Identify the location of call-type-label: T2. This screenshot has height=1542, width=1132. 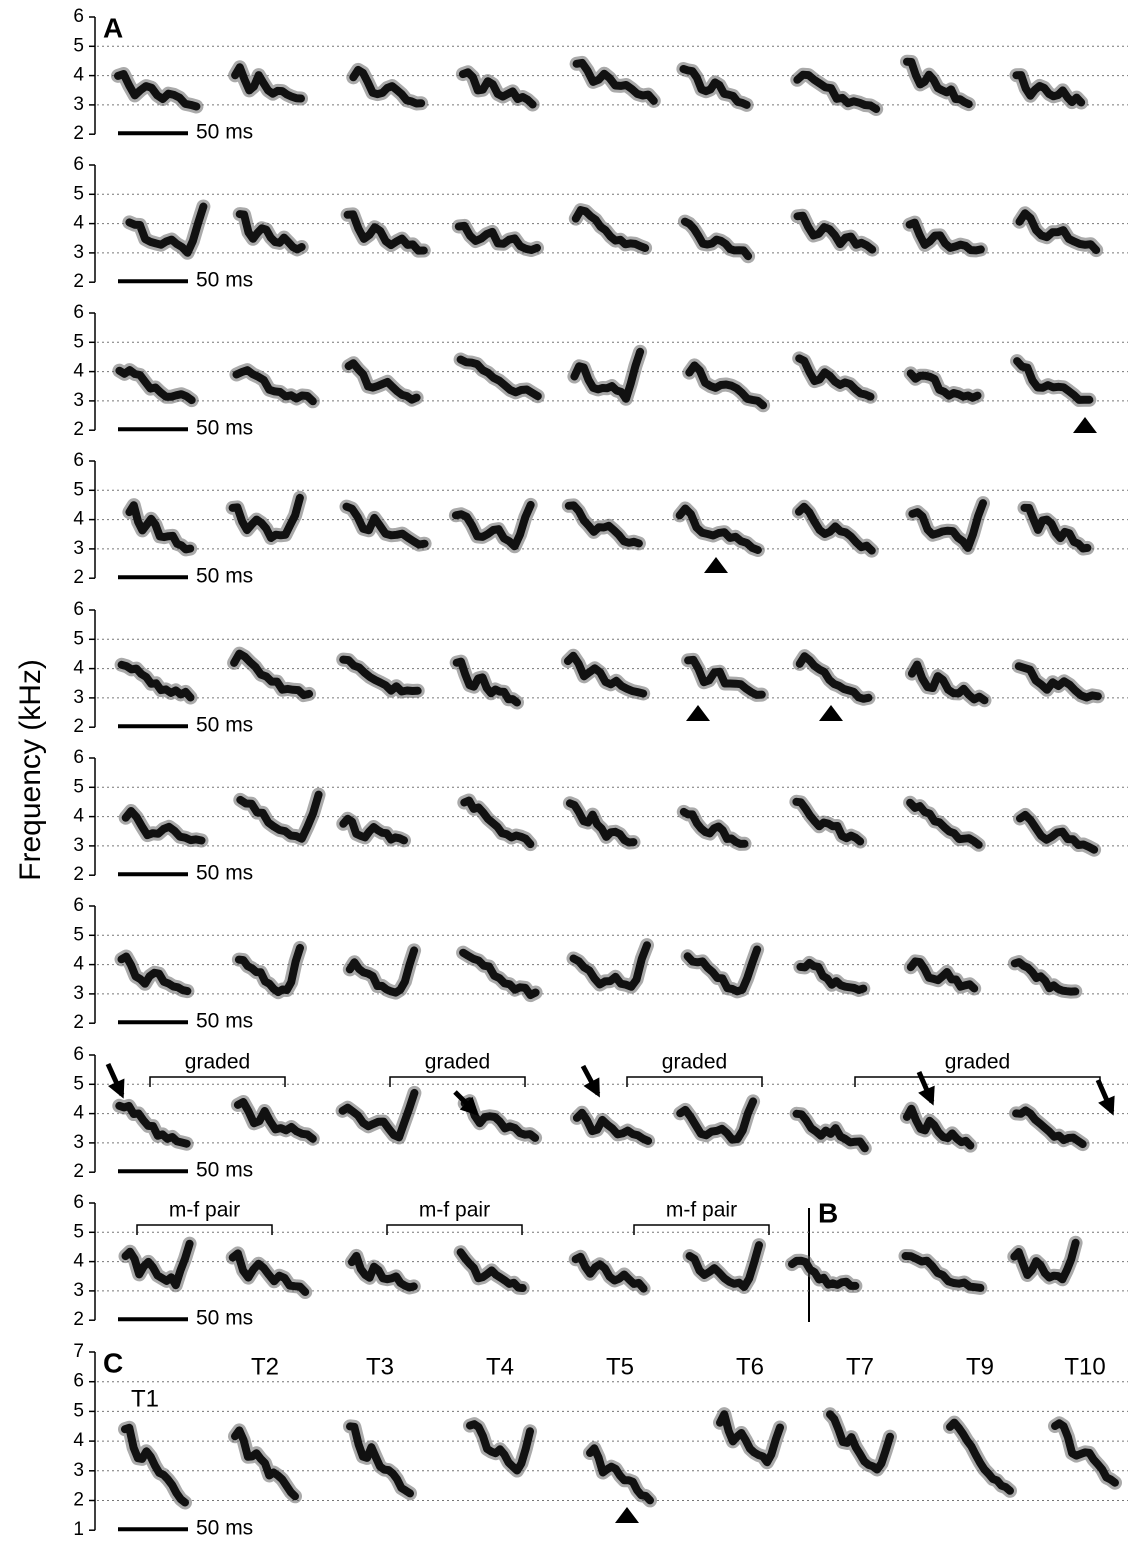
(265, 1366).